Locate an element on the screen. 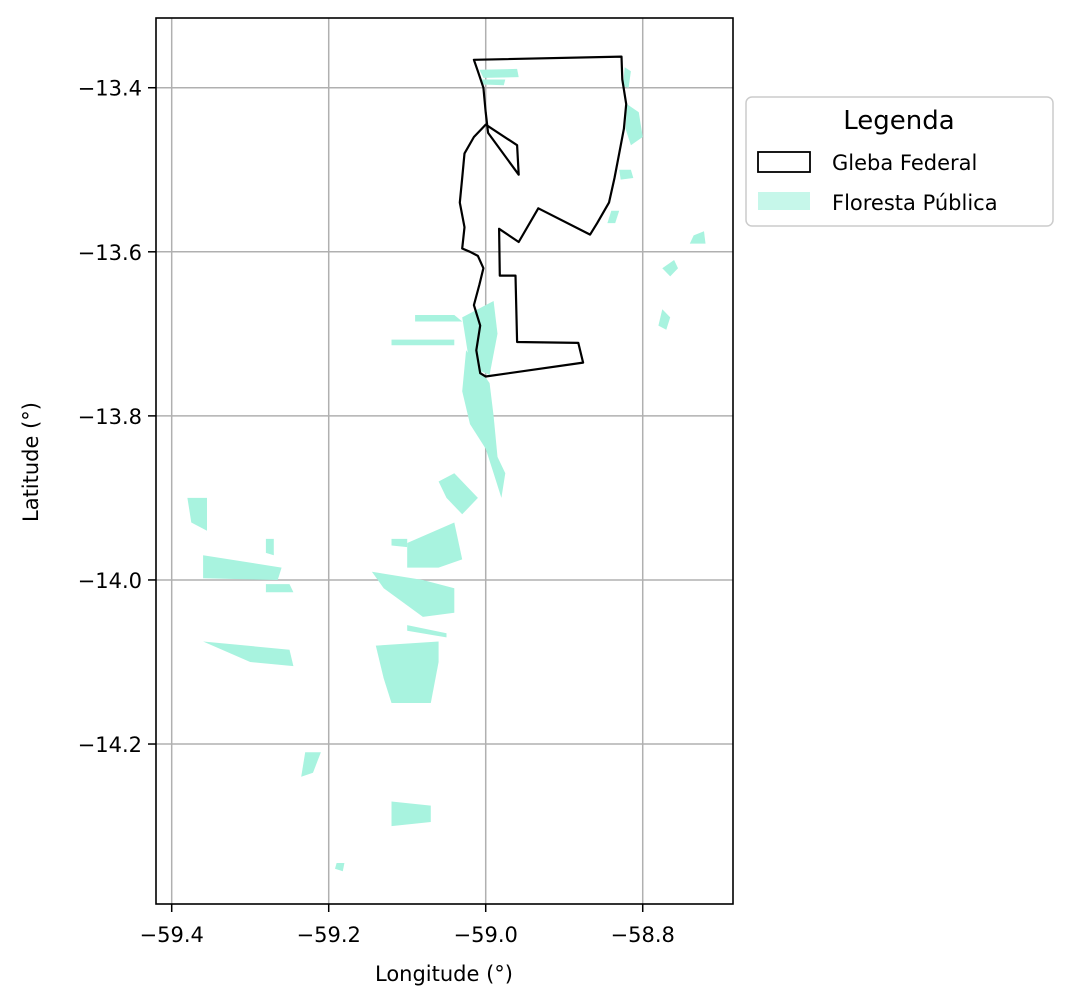 The width and height of the screenshot is (1071, 1006). x-axis-label: Longitude (°) is located at coordinates (444, 974).